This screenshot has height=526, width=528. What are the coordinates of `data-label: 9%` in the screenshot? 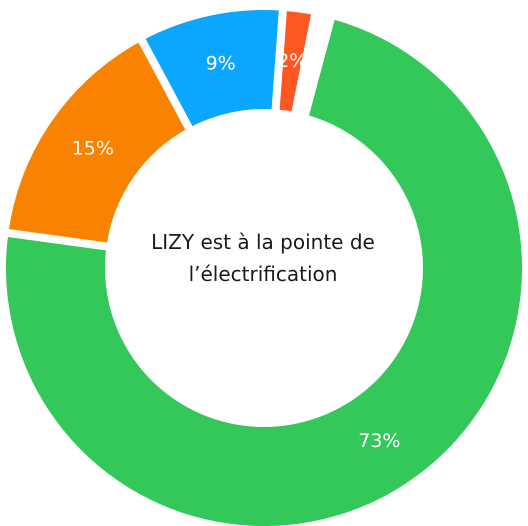 It's located at (221, 64).